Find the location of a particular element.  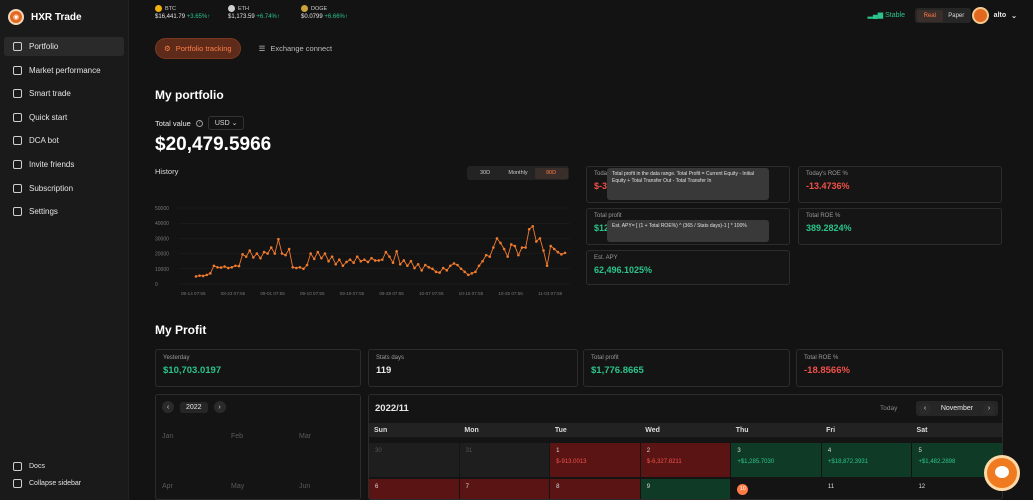

calendar-day: 9 is located at coordinates (685, 489).